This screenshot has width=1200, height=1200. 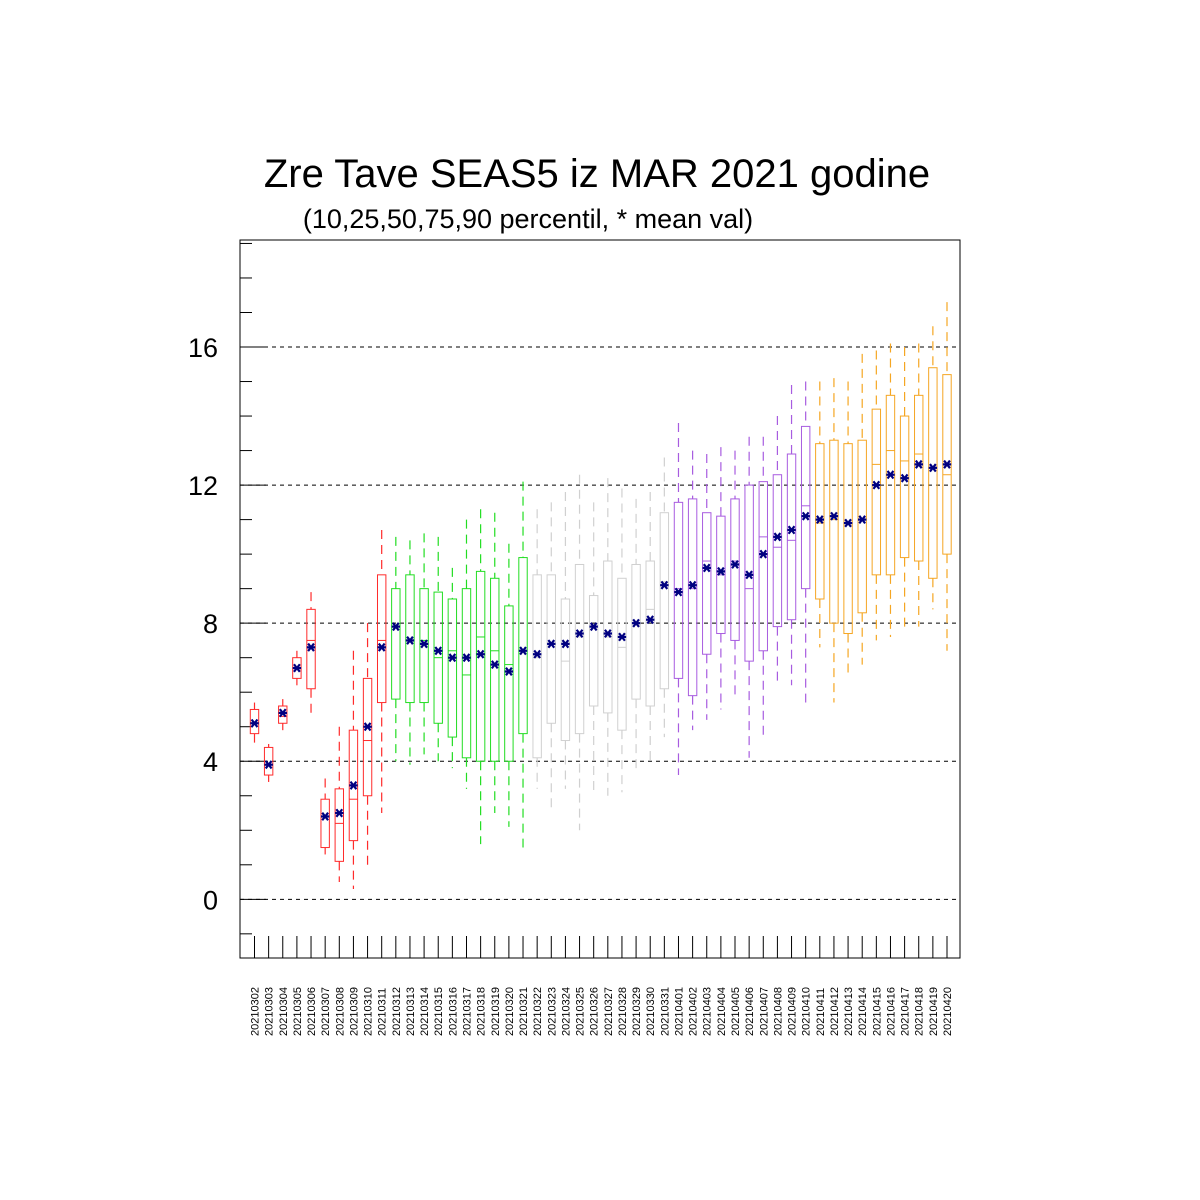 What do you see at coordinates (467, 1011) in the screenshot?
I see `x-tick-label: 20210317` at bounding box center [467, 1011].